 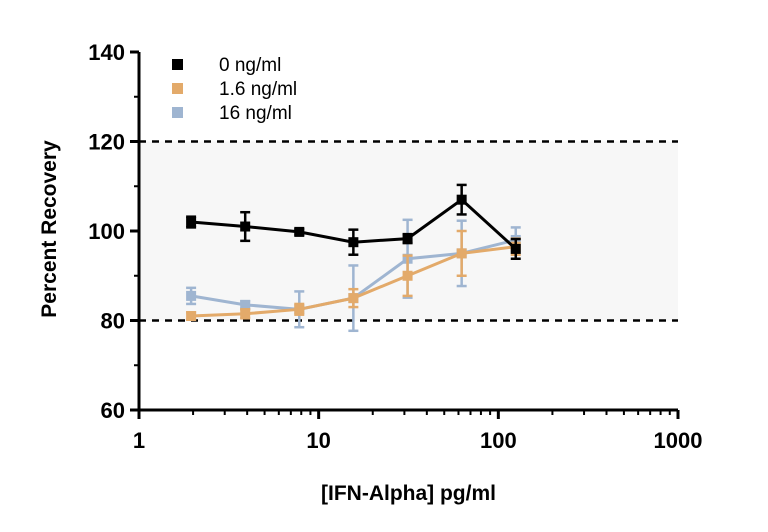 What do you see at coordinates (139, 440) in the screenshot?
I see `x-tick-label: 1` at bounding box center [139, 440].